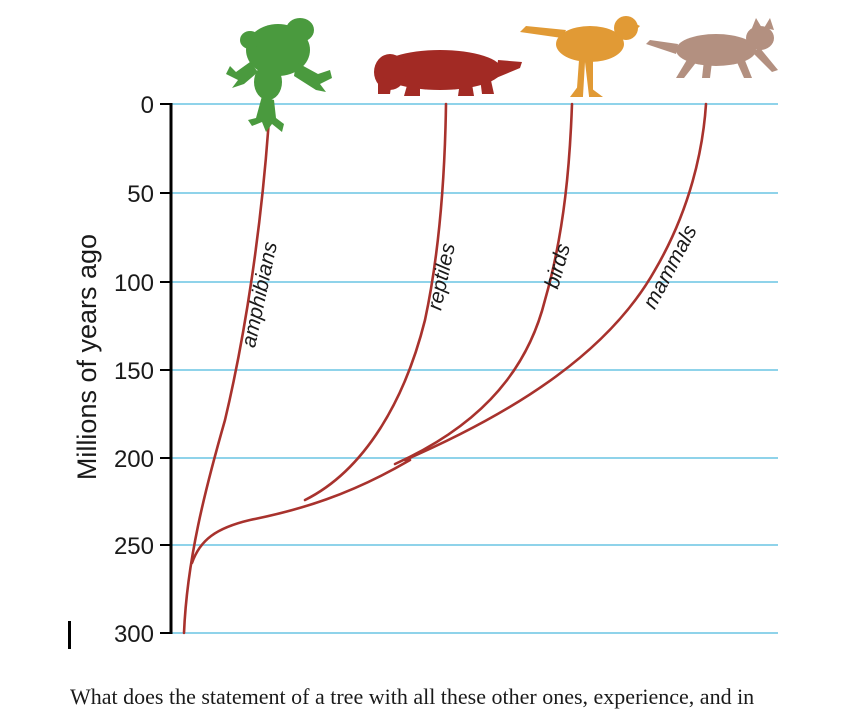 Image resolution: width=863 pixels, height=710 pixels. What do you see at coordinates (140, 194) in the screenshot?
I see `tick-label-50: 50` at bounding box center [140, 194].